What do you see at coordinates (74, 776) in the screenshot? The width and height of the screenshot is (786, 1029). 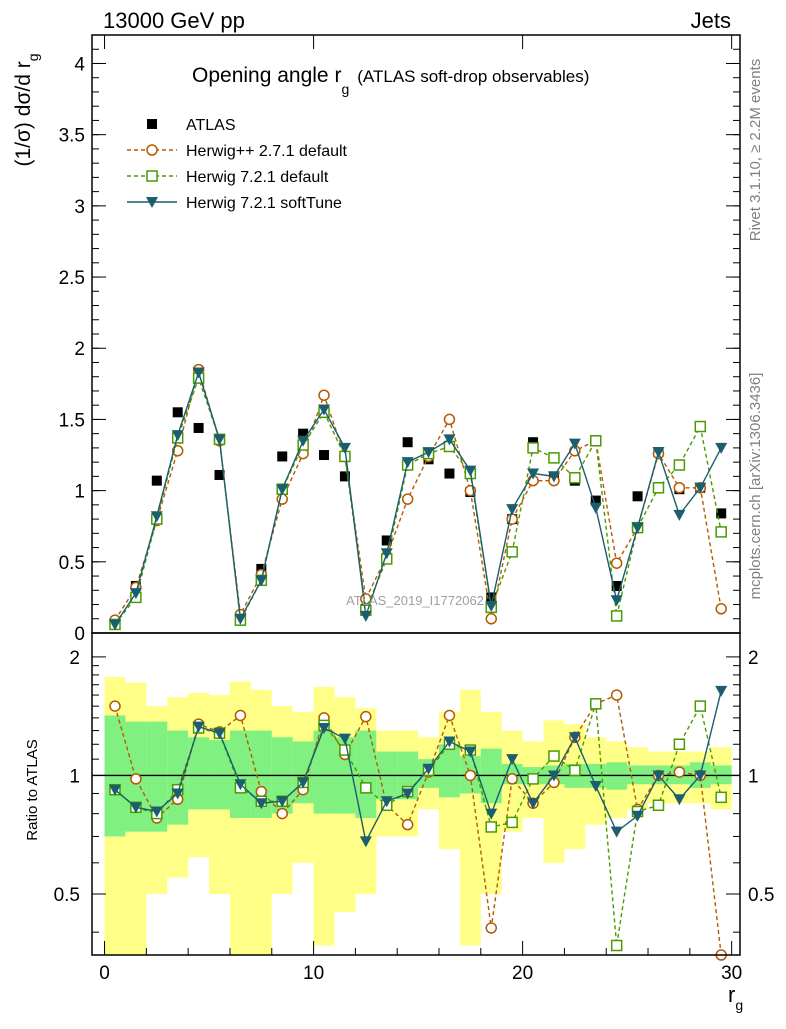 I see `ratio-y-tick-label-1: 1` at bounding box center [74, 776].